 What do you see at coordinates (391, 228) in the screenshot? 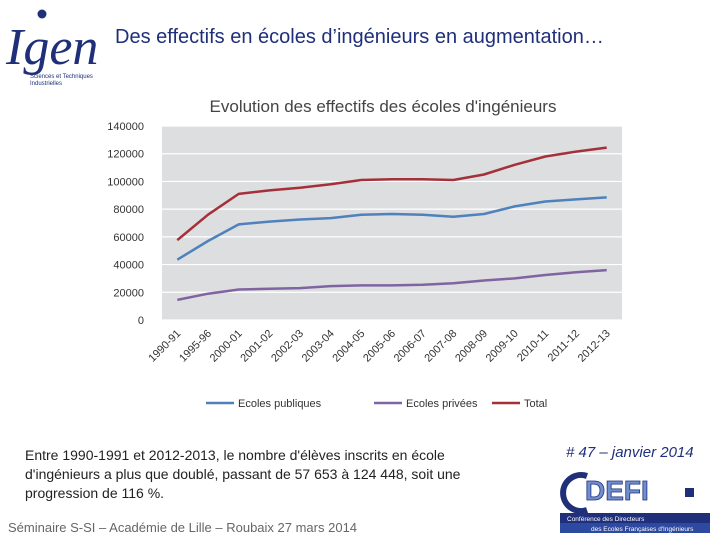
I see `series-line-ecoles-publiques` at bounding box center [391, 228].